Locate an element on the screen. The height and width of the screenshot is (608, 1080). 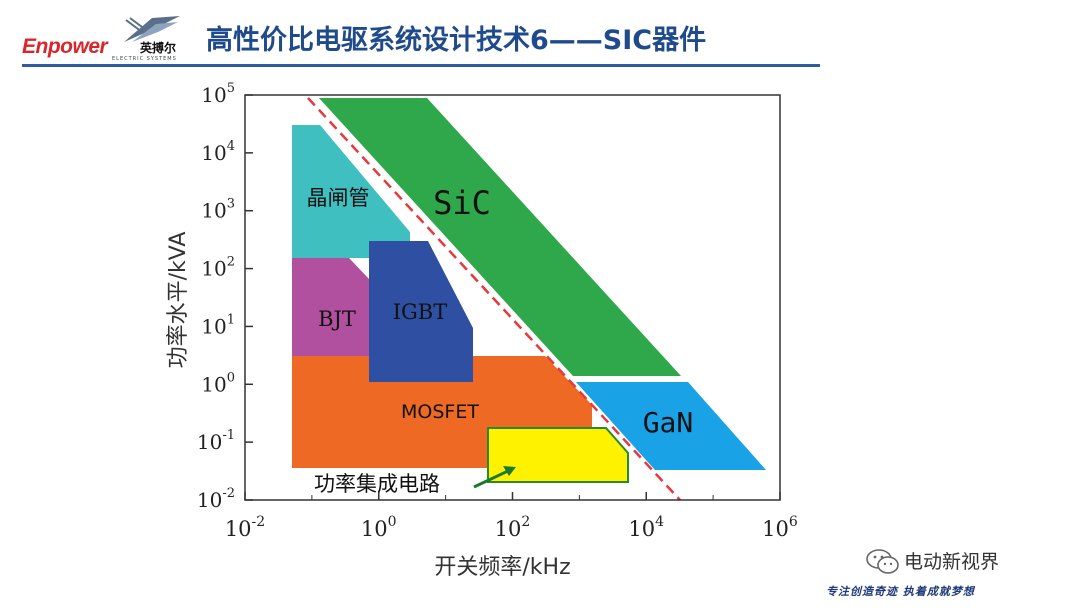
region-mosfet is located at coordinates (442, 412).